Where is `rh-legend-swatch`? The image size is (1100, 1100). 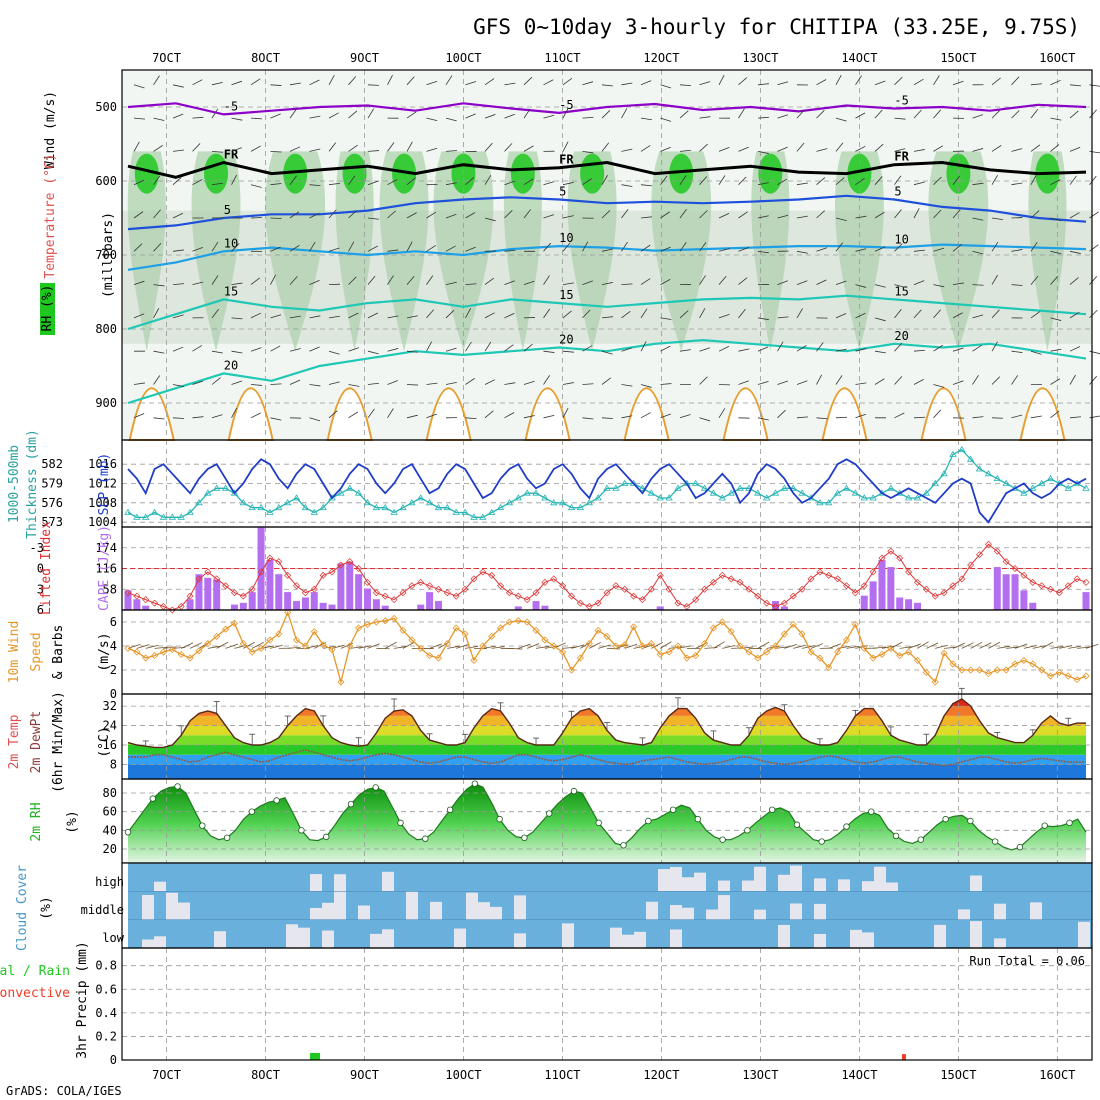
rh-legend-swatch is located at coordinates (47, 309).